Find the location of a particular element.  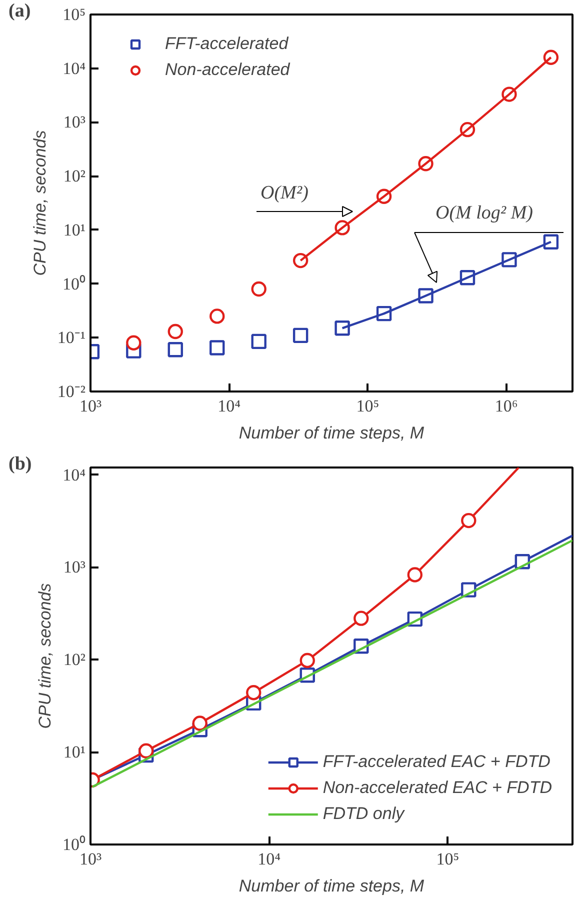

chart-title: (b) is located at coordinates (20, 464).